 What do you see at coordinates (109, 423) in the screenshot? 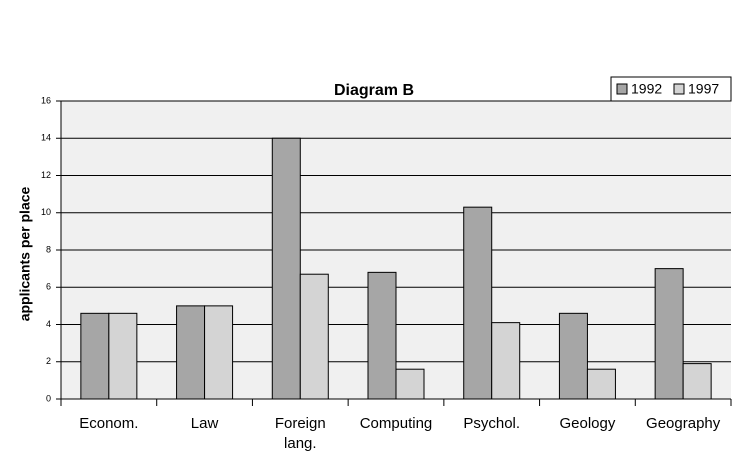
I see `x-tick-label: Econom.` at bounding box center [109, 423].